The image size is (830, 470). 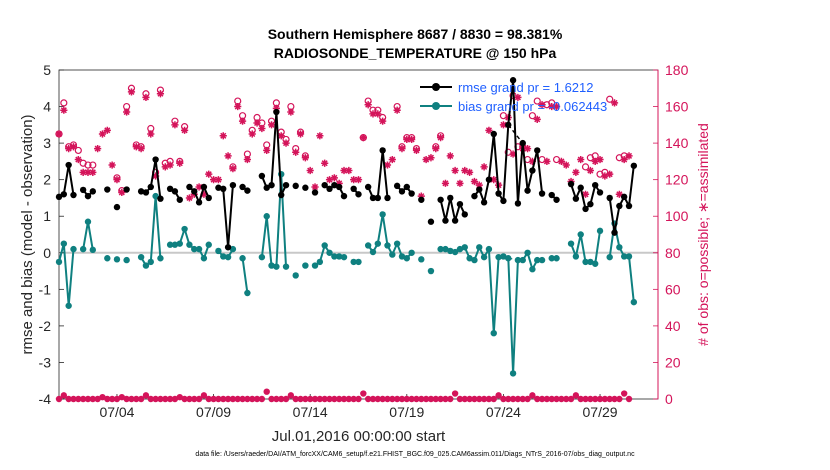 What do you see at coordinates (213, 412) in the screenshot?
I see `x-tick-label: 07/09` at bounding box center [213, 412].